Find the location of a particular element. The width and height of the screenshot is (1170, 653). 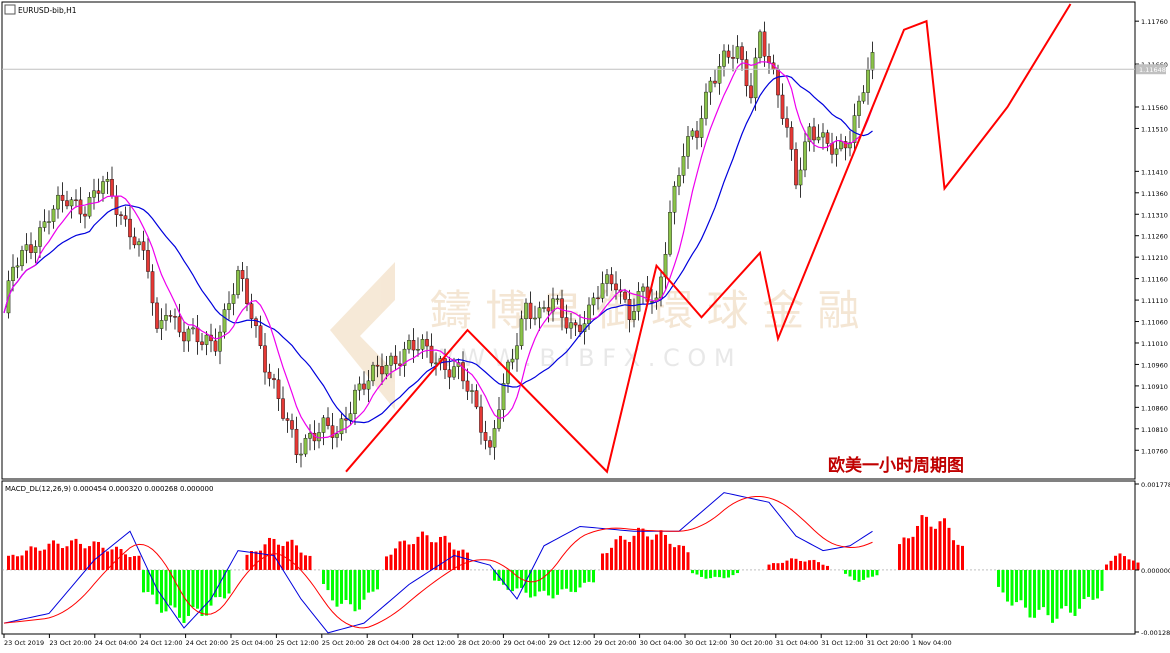

watermark-logo-shape is located at coordinates (362, 336).